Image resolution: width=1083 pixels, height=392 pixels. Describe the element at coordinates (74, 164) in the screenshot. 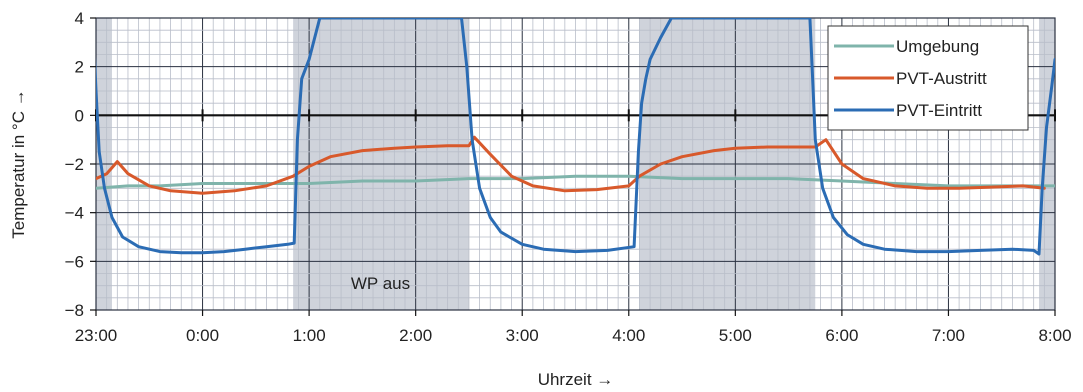

I see `y-tick-label-3: −2` at that location.